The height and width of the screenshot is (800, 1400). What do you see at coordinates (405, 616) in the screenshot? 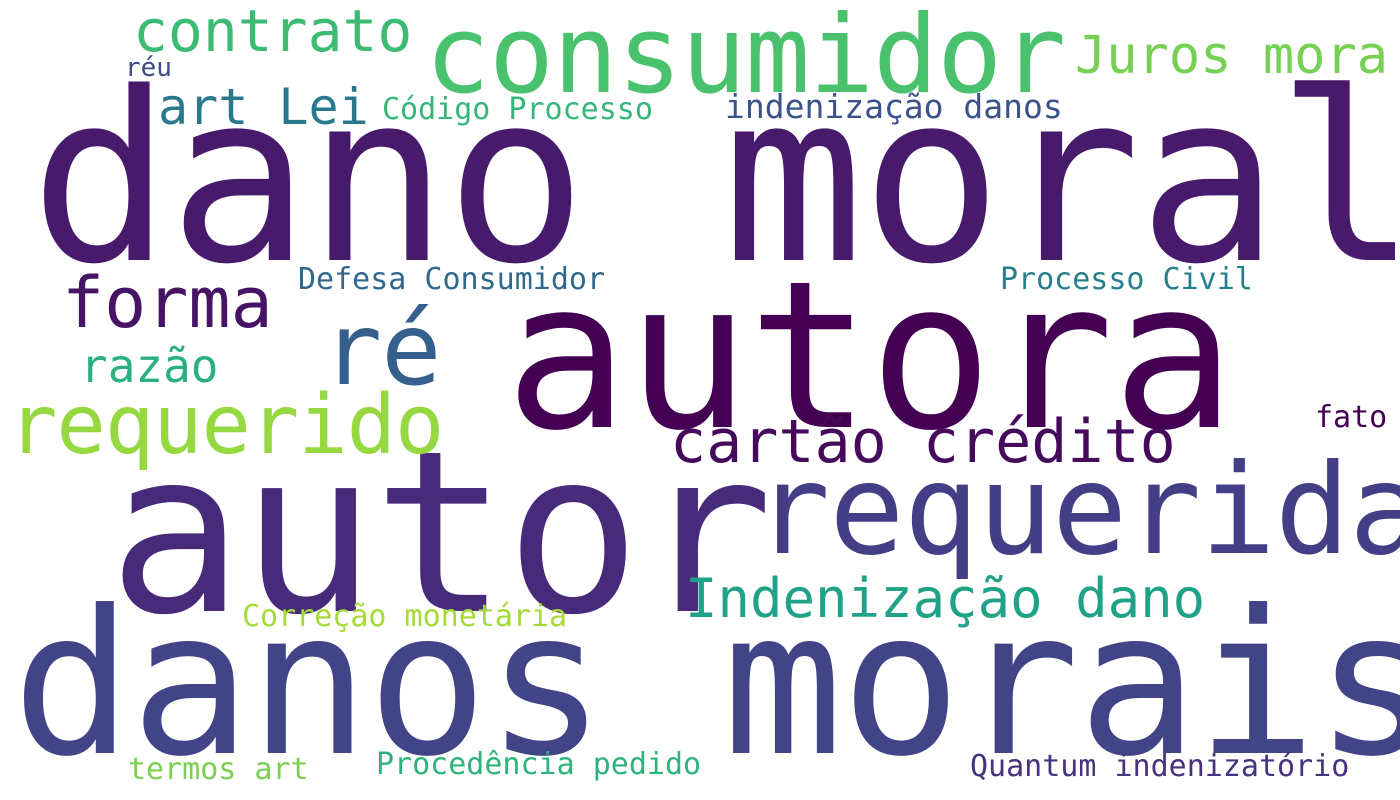
I see `word-correcao-monetaria: Correção monetária` at bounding box center [405, 616].